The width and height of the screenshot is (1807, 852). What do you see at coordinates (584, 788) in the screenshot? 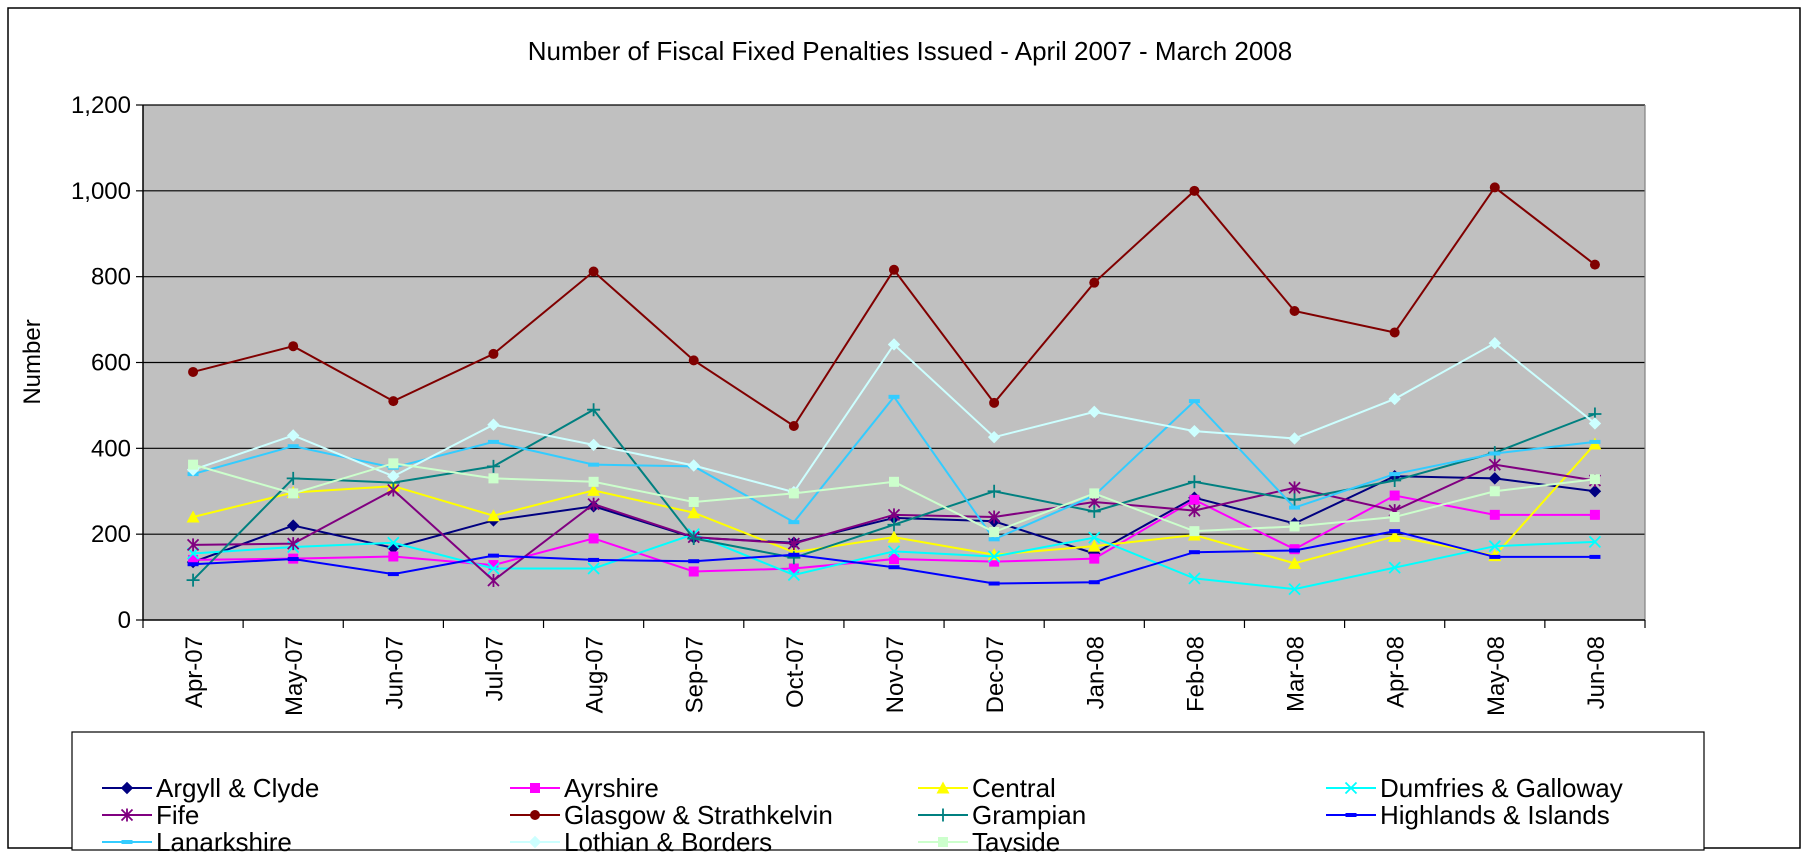
I see `legend-item: Ayrshire` at bounding box center [584, 788].